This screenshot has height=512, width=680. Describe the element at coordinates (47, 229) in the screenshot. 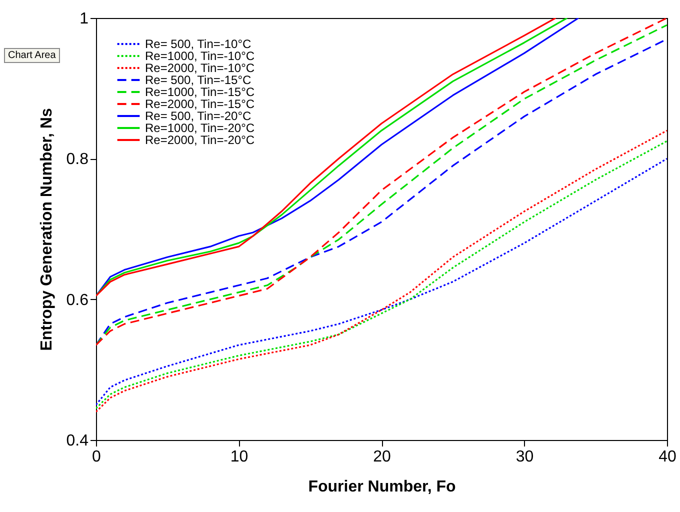

I see `y-axis-title: Entropy Generation Number, Ns` at that location.